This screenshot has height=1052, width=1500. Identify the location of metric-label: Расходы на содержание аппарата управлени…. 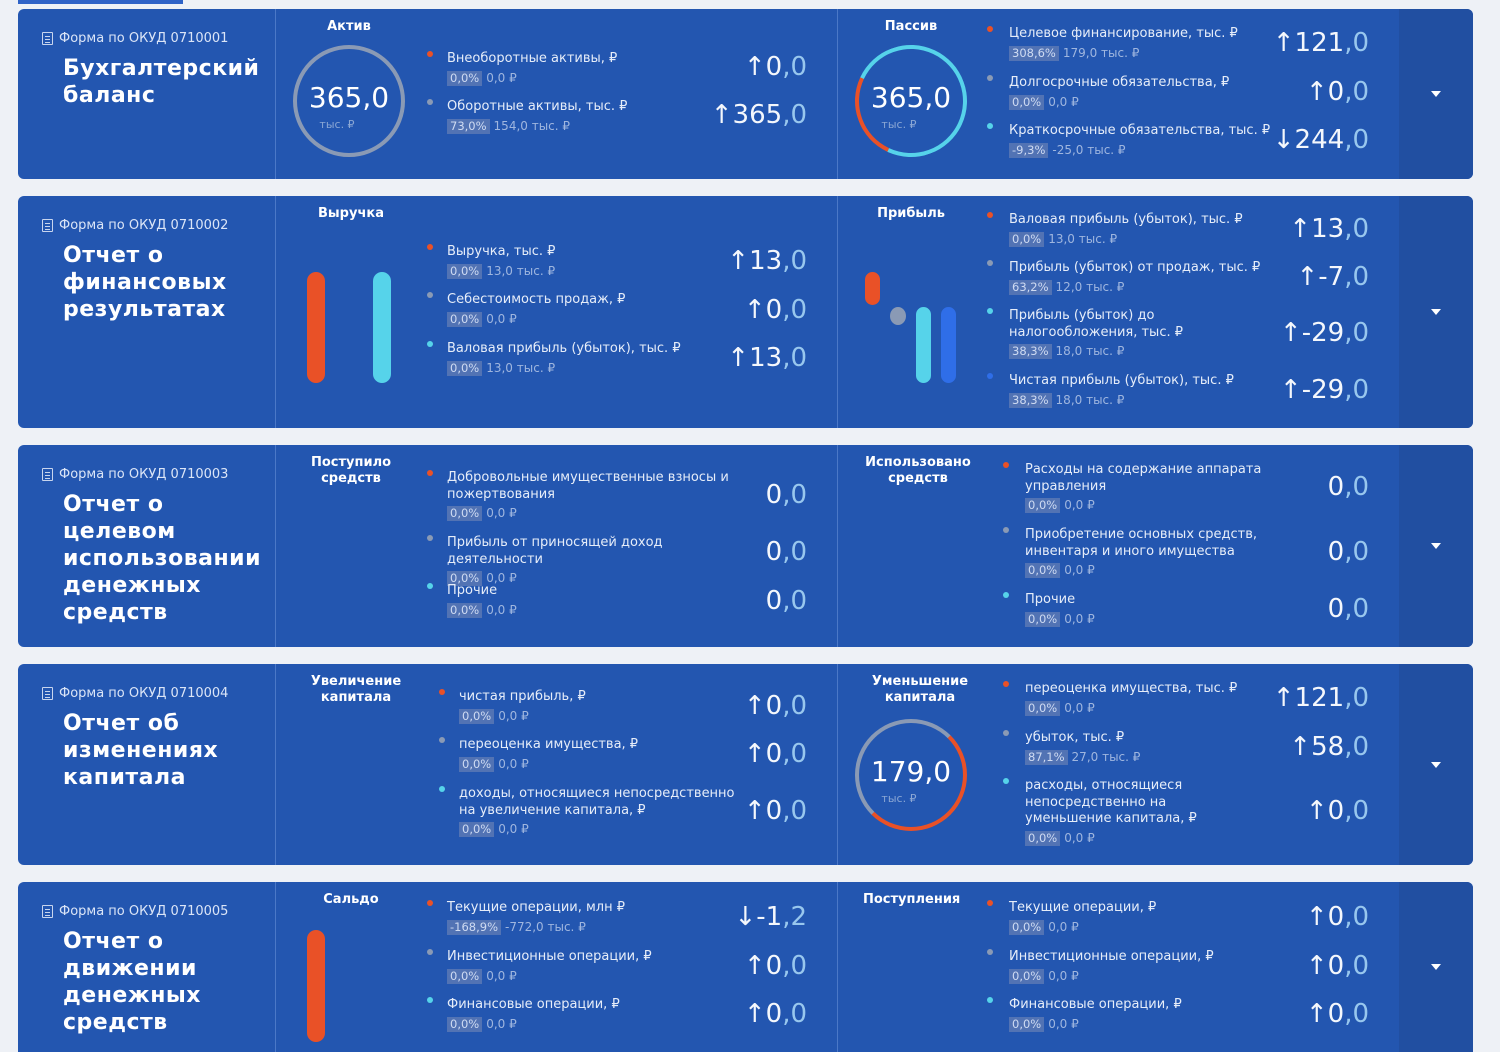
(1143, 478).